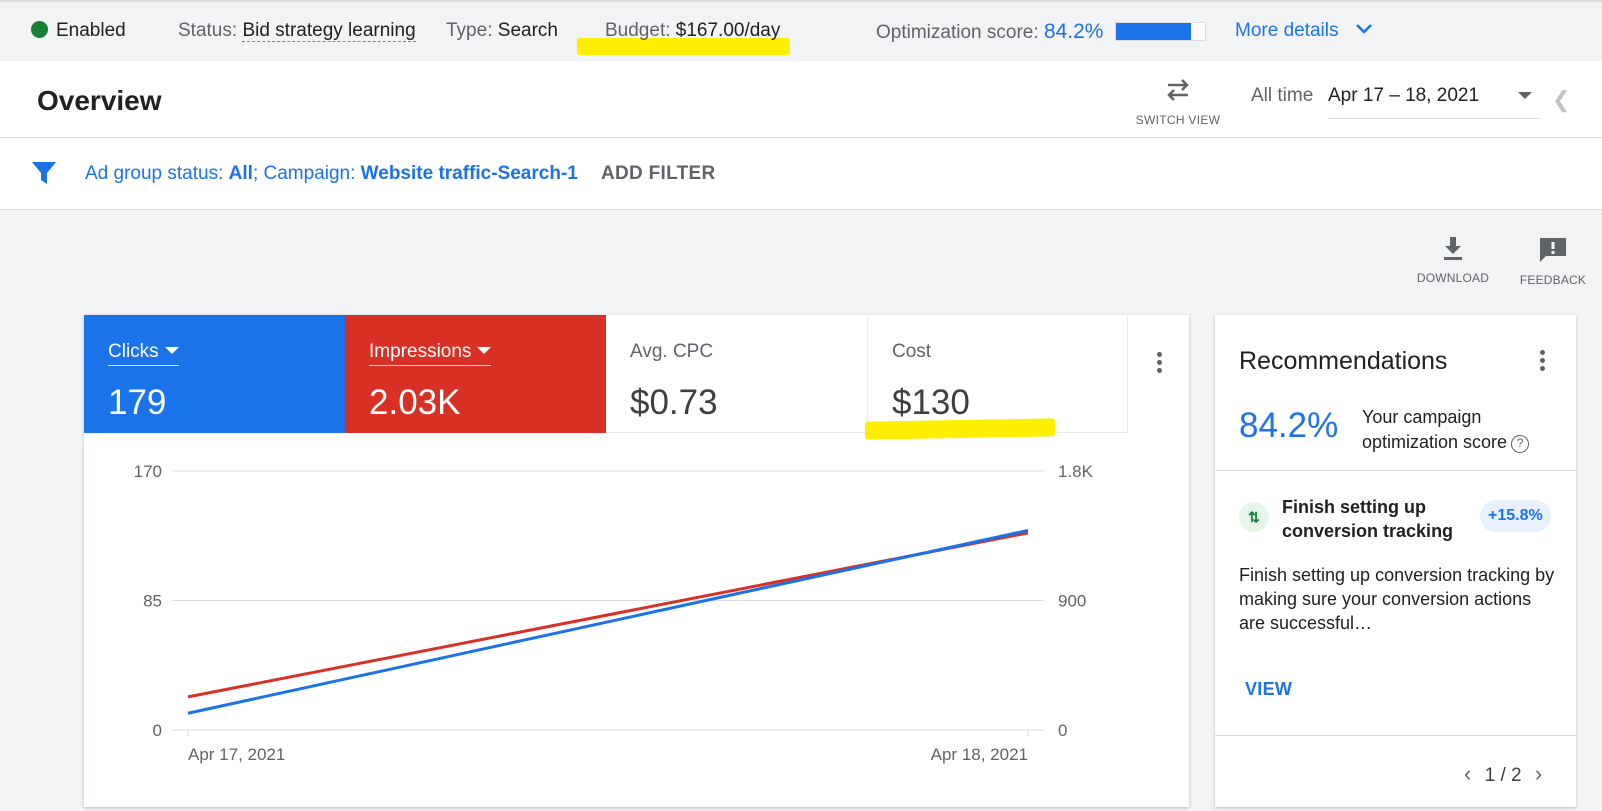 Image resolution: width=1602 pixels, height=811 pixels. What do you see at coordinates (608, 621) in the screenshot?
I see `series-line-clicks` at bounding box center [608, 621].